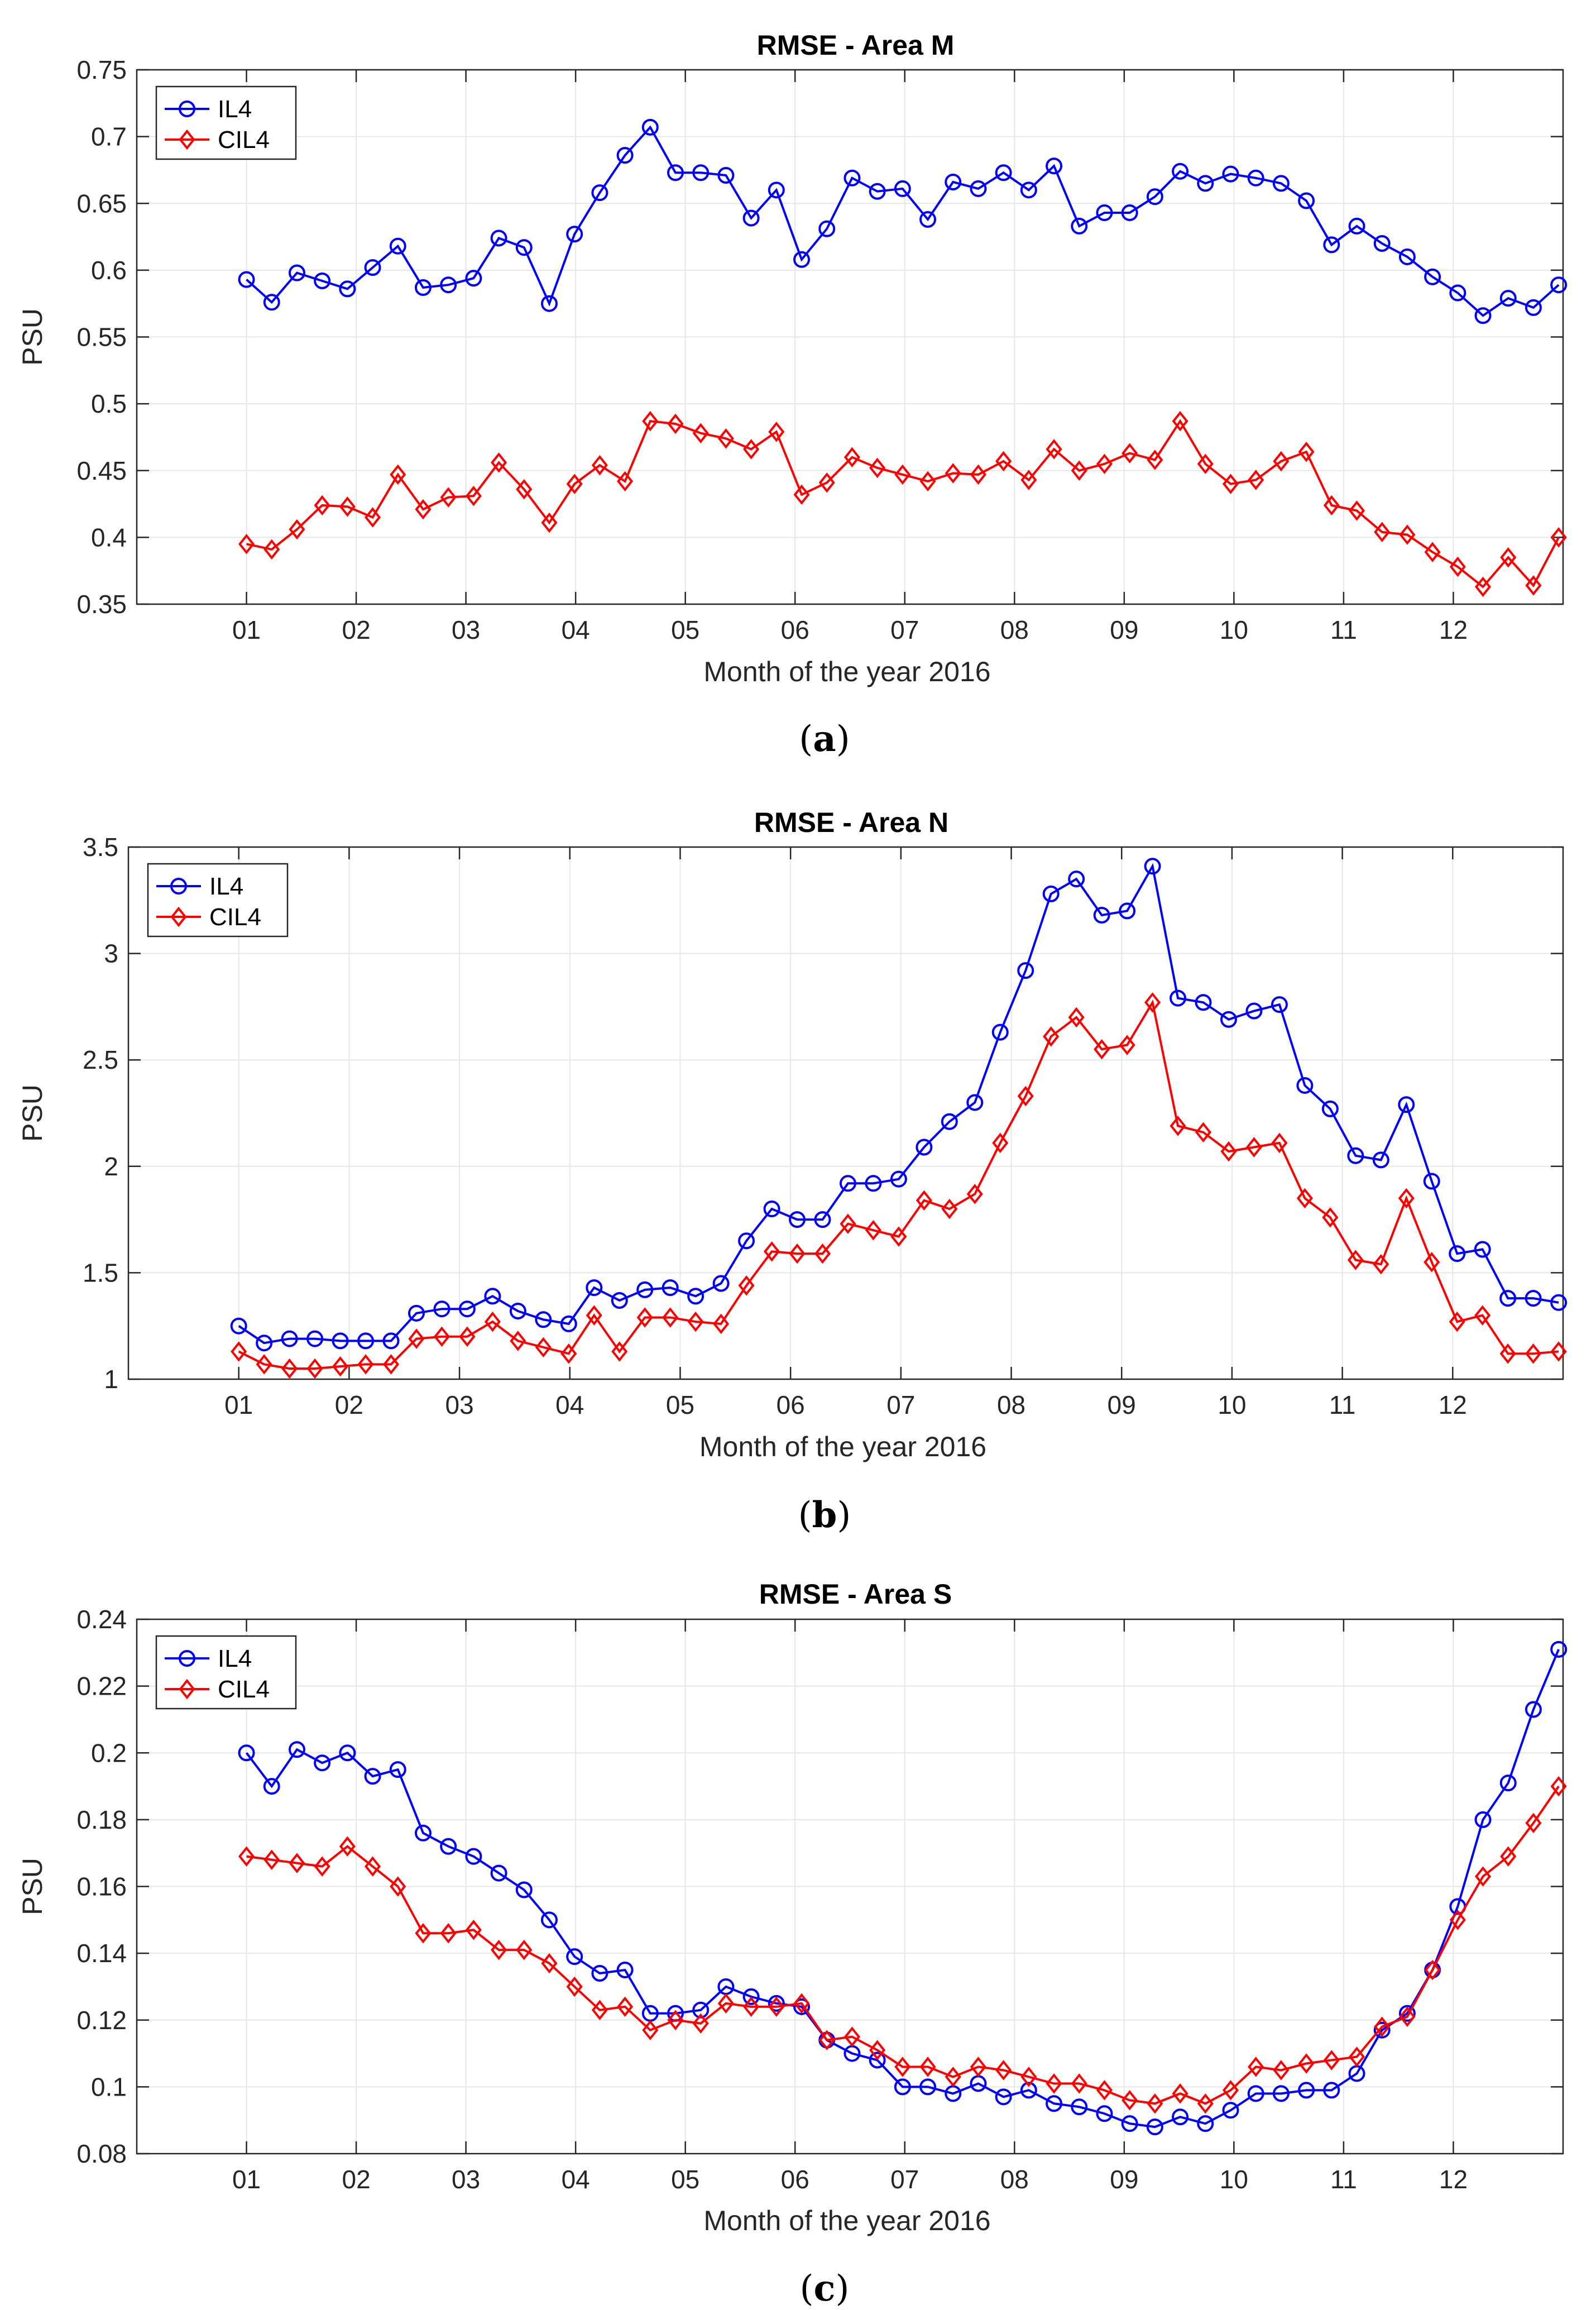 The height and width of the screenshot is (2310, 1596). Describe the element at coordinates (111, 1166) in the screenshot. I see `y-tick-label: 2` at that location.